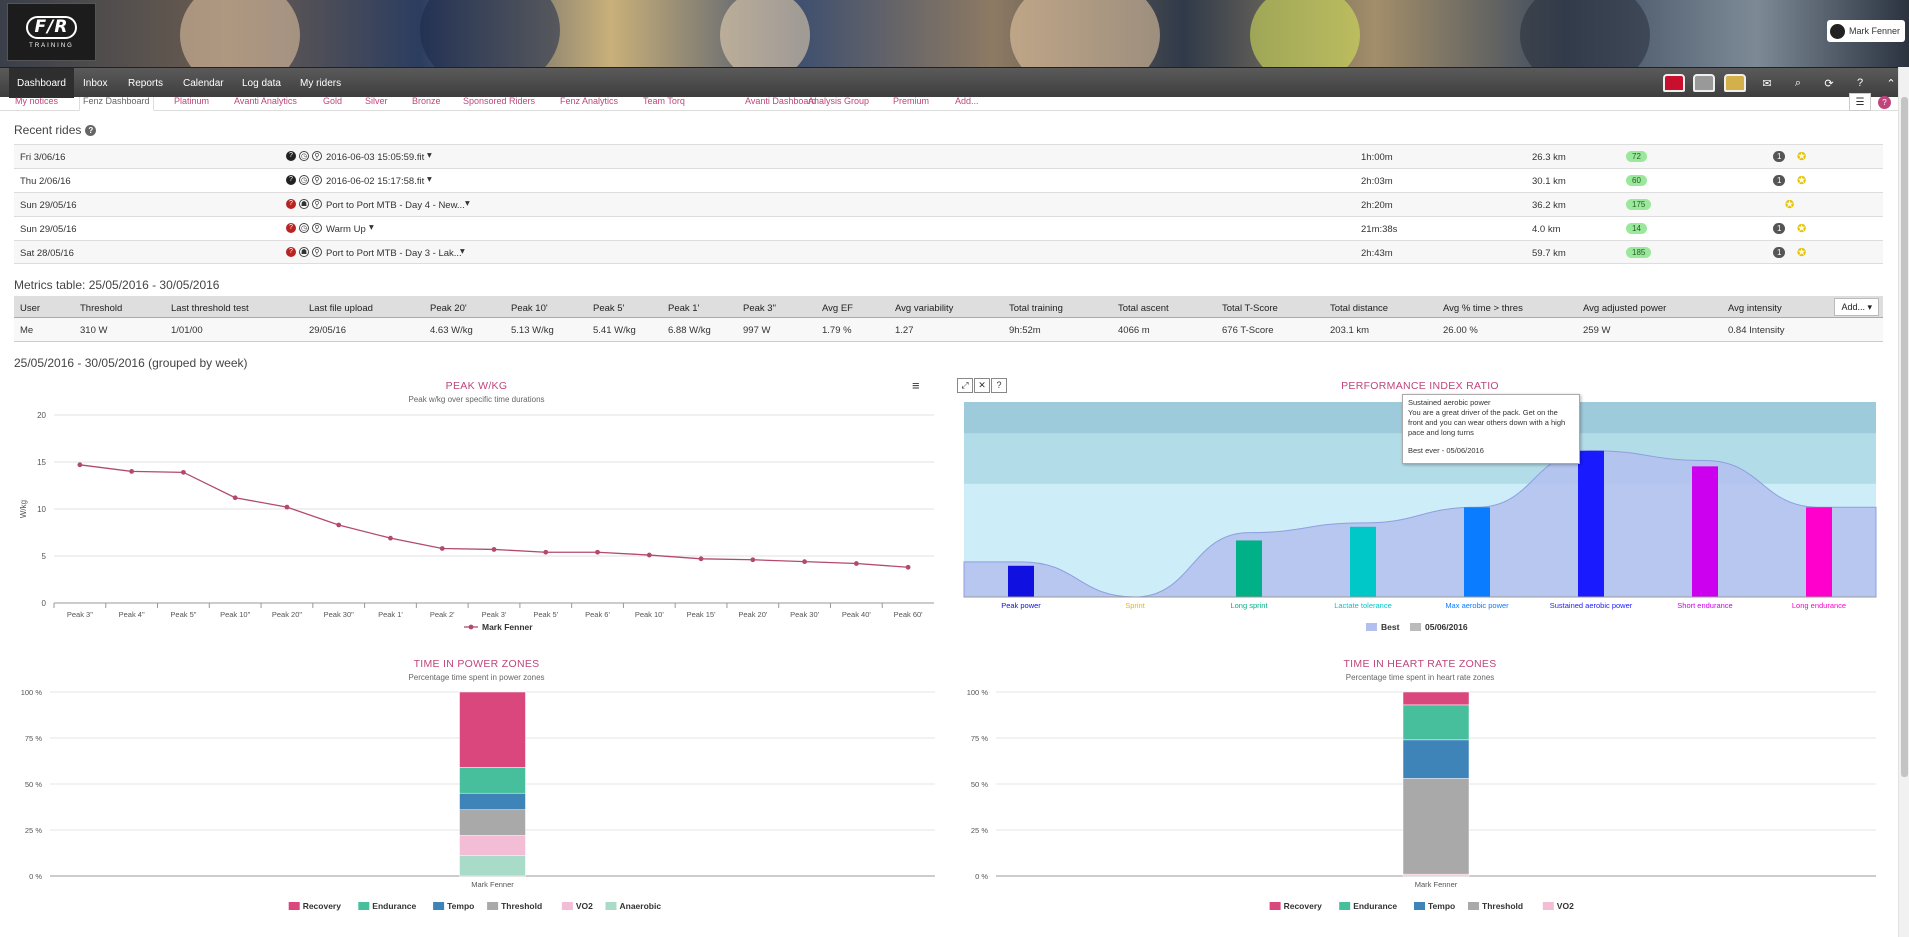 The height and width of the screenshot is (937, 1909). What do you see at coordinates (1891, 83) in the screenshot?
I see `collapse-icon: ⌃` at bounding box center [1891, 83].